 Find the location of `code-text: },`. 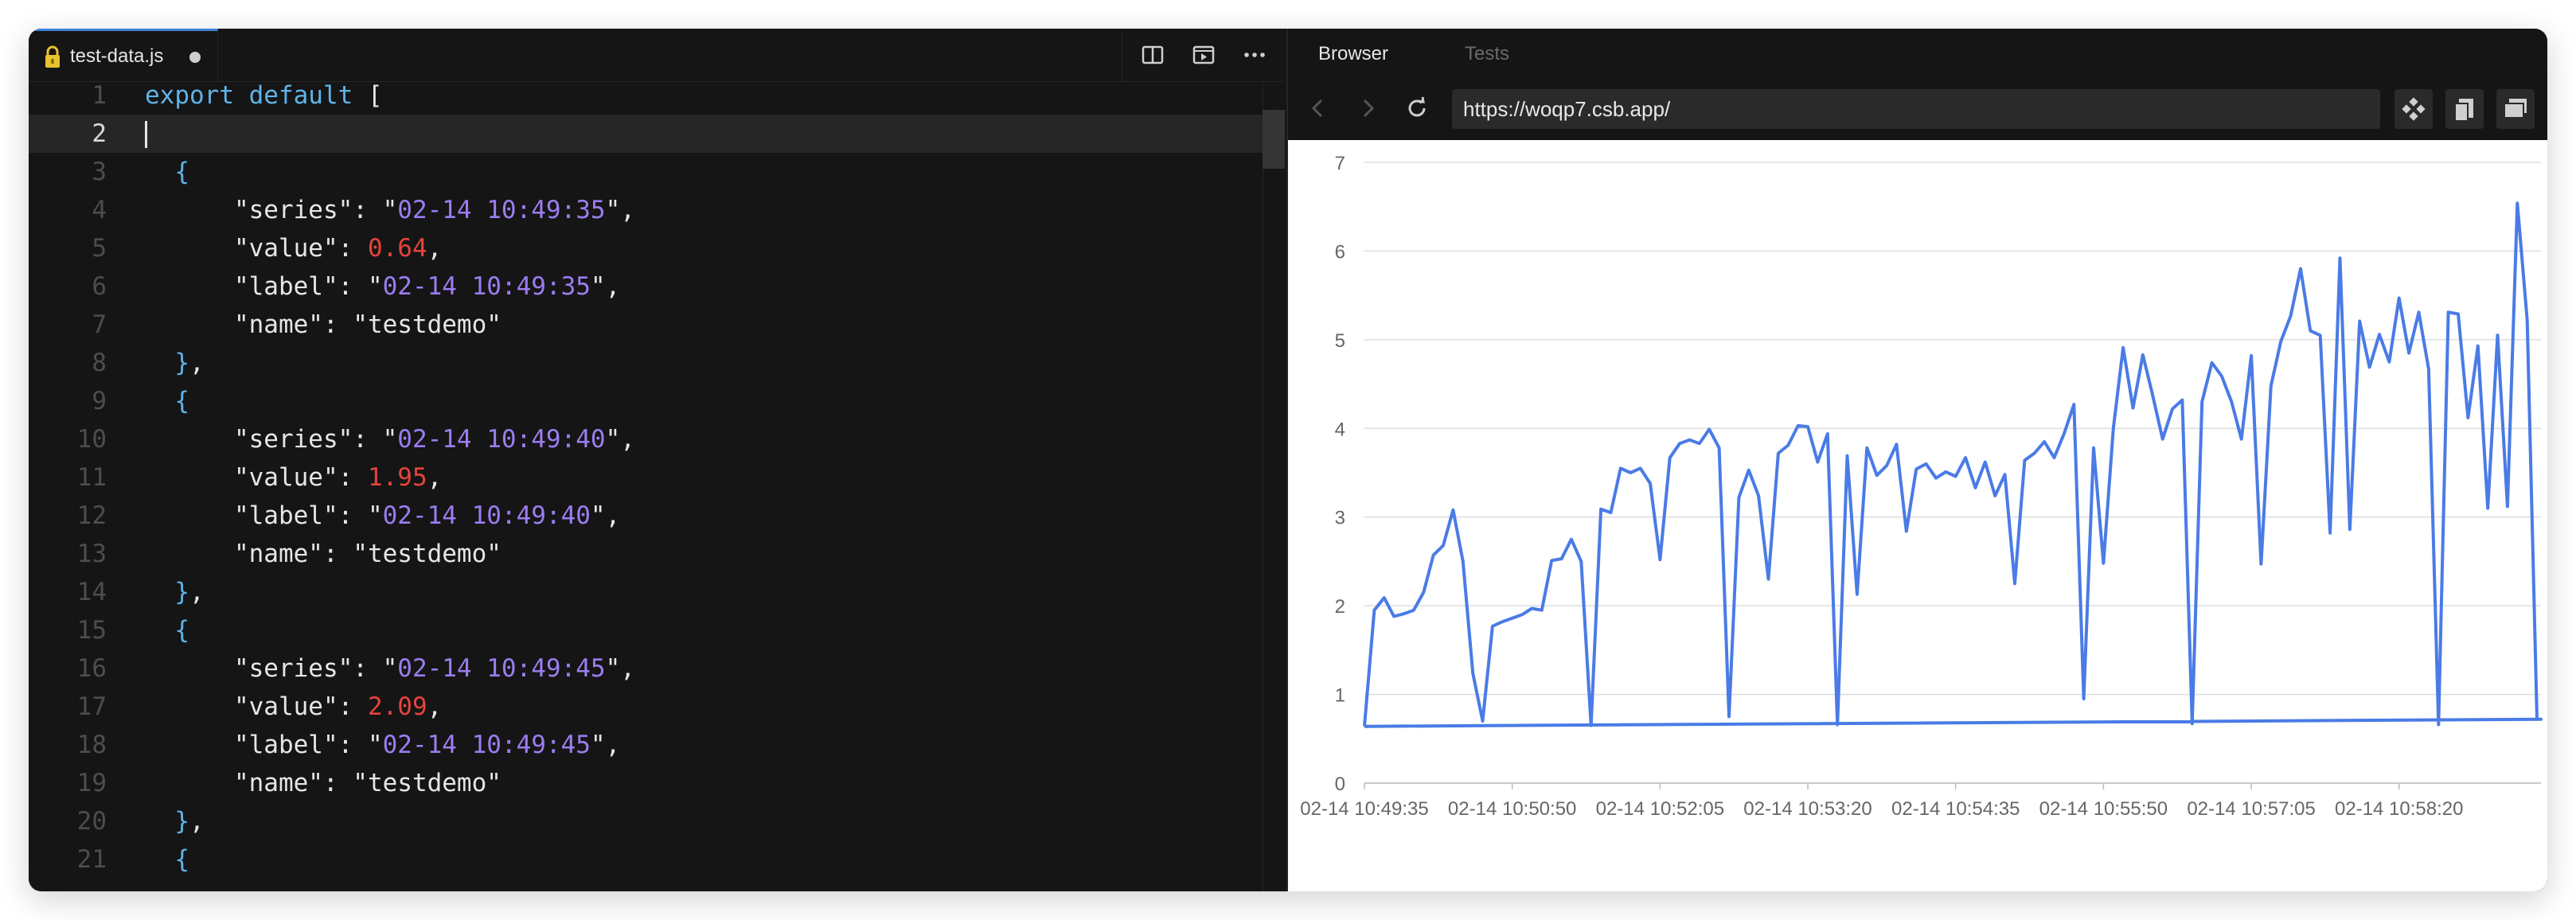

code-text: }, is located at coordinates (175, 363).